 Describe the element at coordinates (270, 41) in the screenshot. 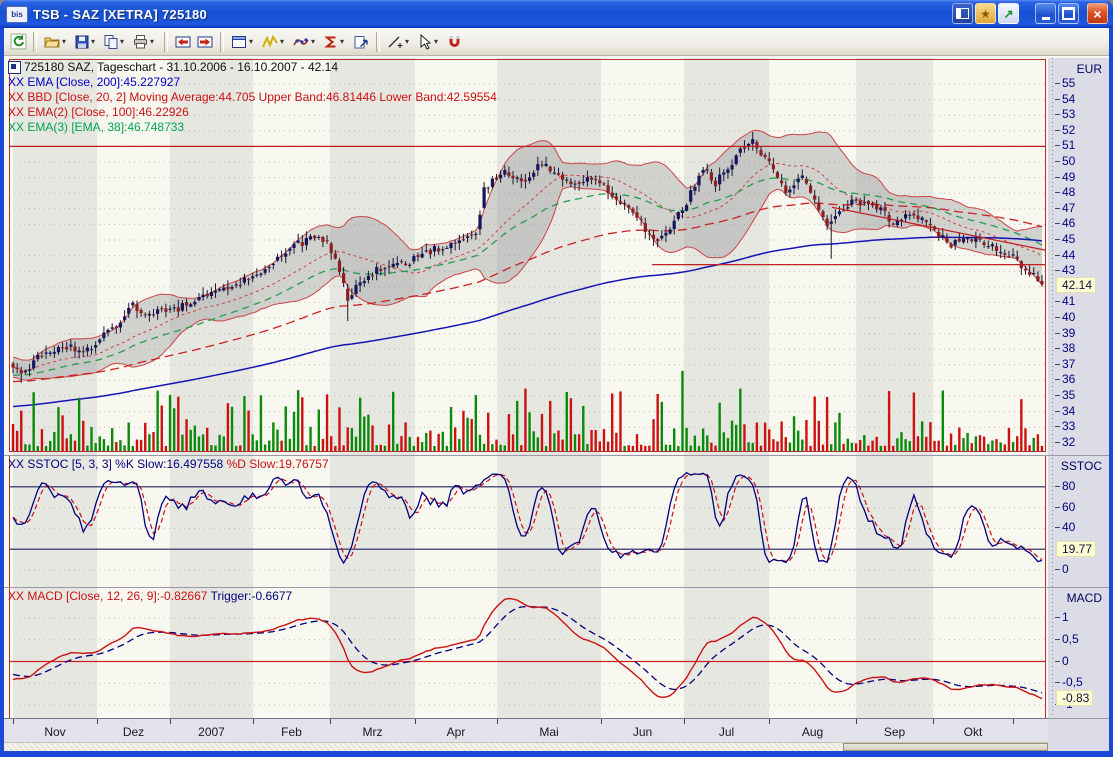

I see `zigzag-chart-icon` at that location.